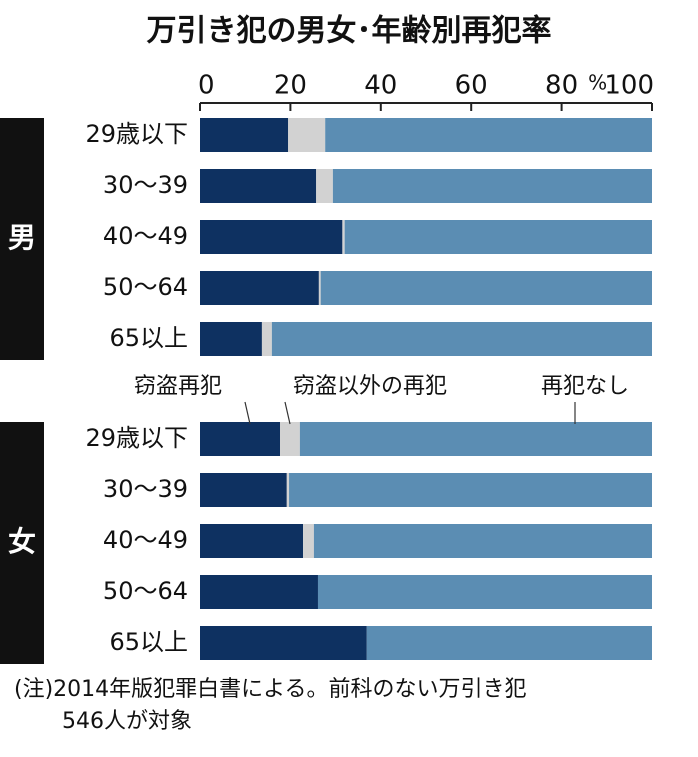  Describe the element at coordinates (585, 386) in the screenshot. I see `legend-label: 再犯なし` at that location.